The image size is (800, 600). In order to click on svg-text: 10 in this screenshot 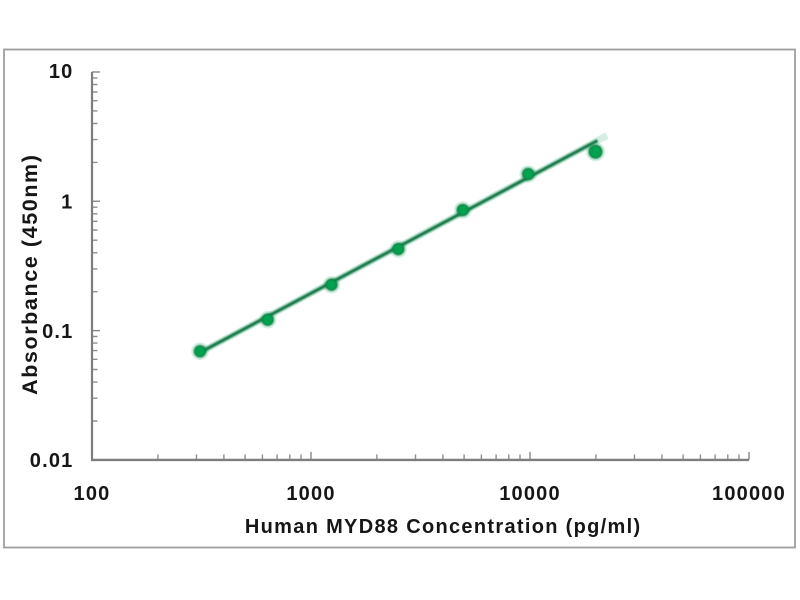, I will do `click(61, 72)`.